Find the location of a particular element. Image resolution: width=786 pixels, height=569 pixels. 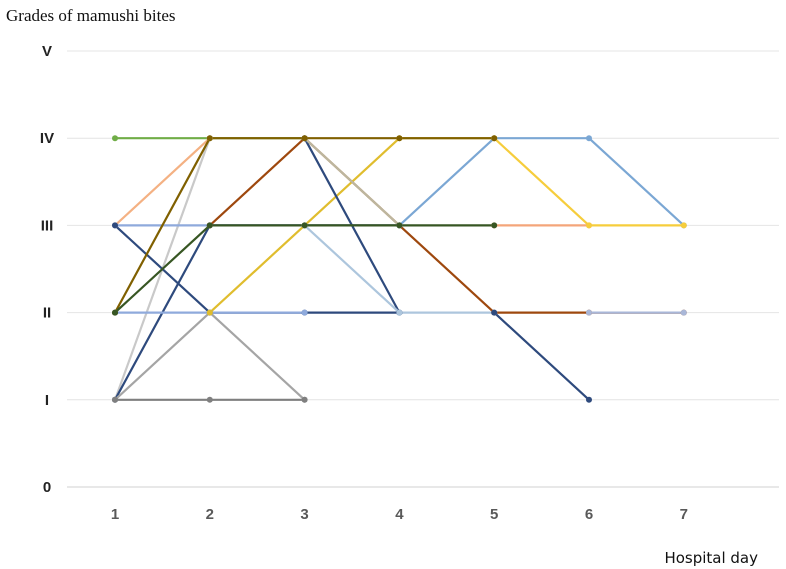

x-tick-label: 2 is located at coordinates (210, 514).